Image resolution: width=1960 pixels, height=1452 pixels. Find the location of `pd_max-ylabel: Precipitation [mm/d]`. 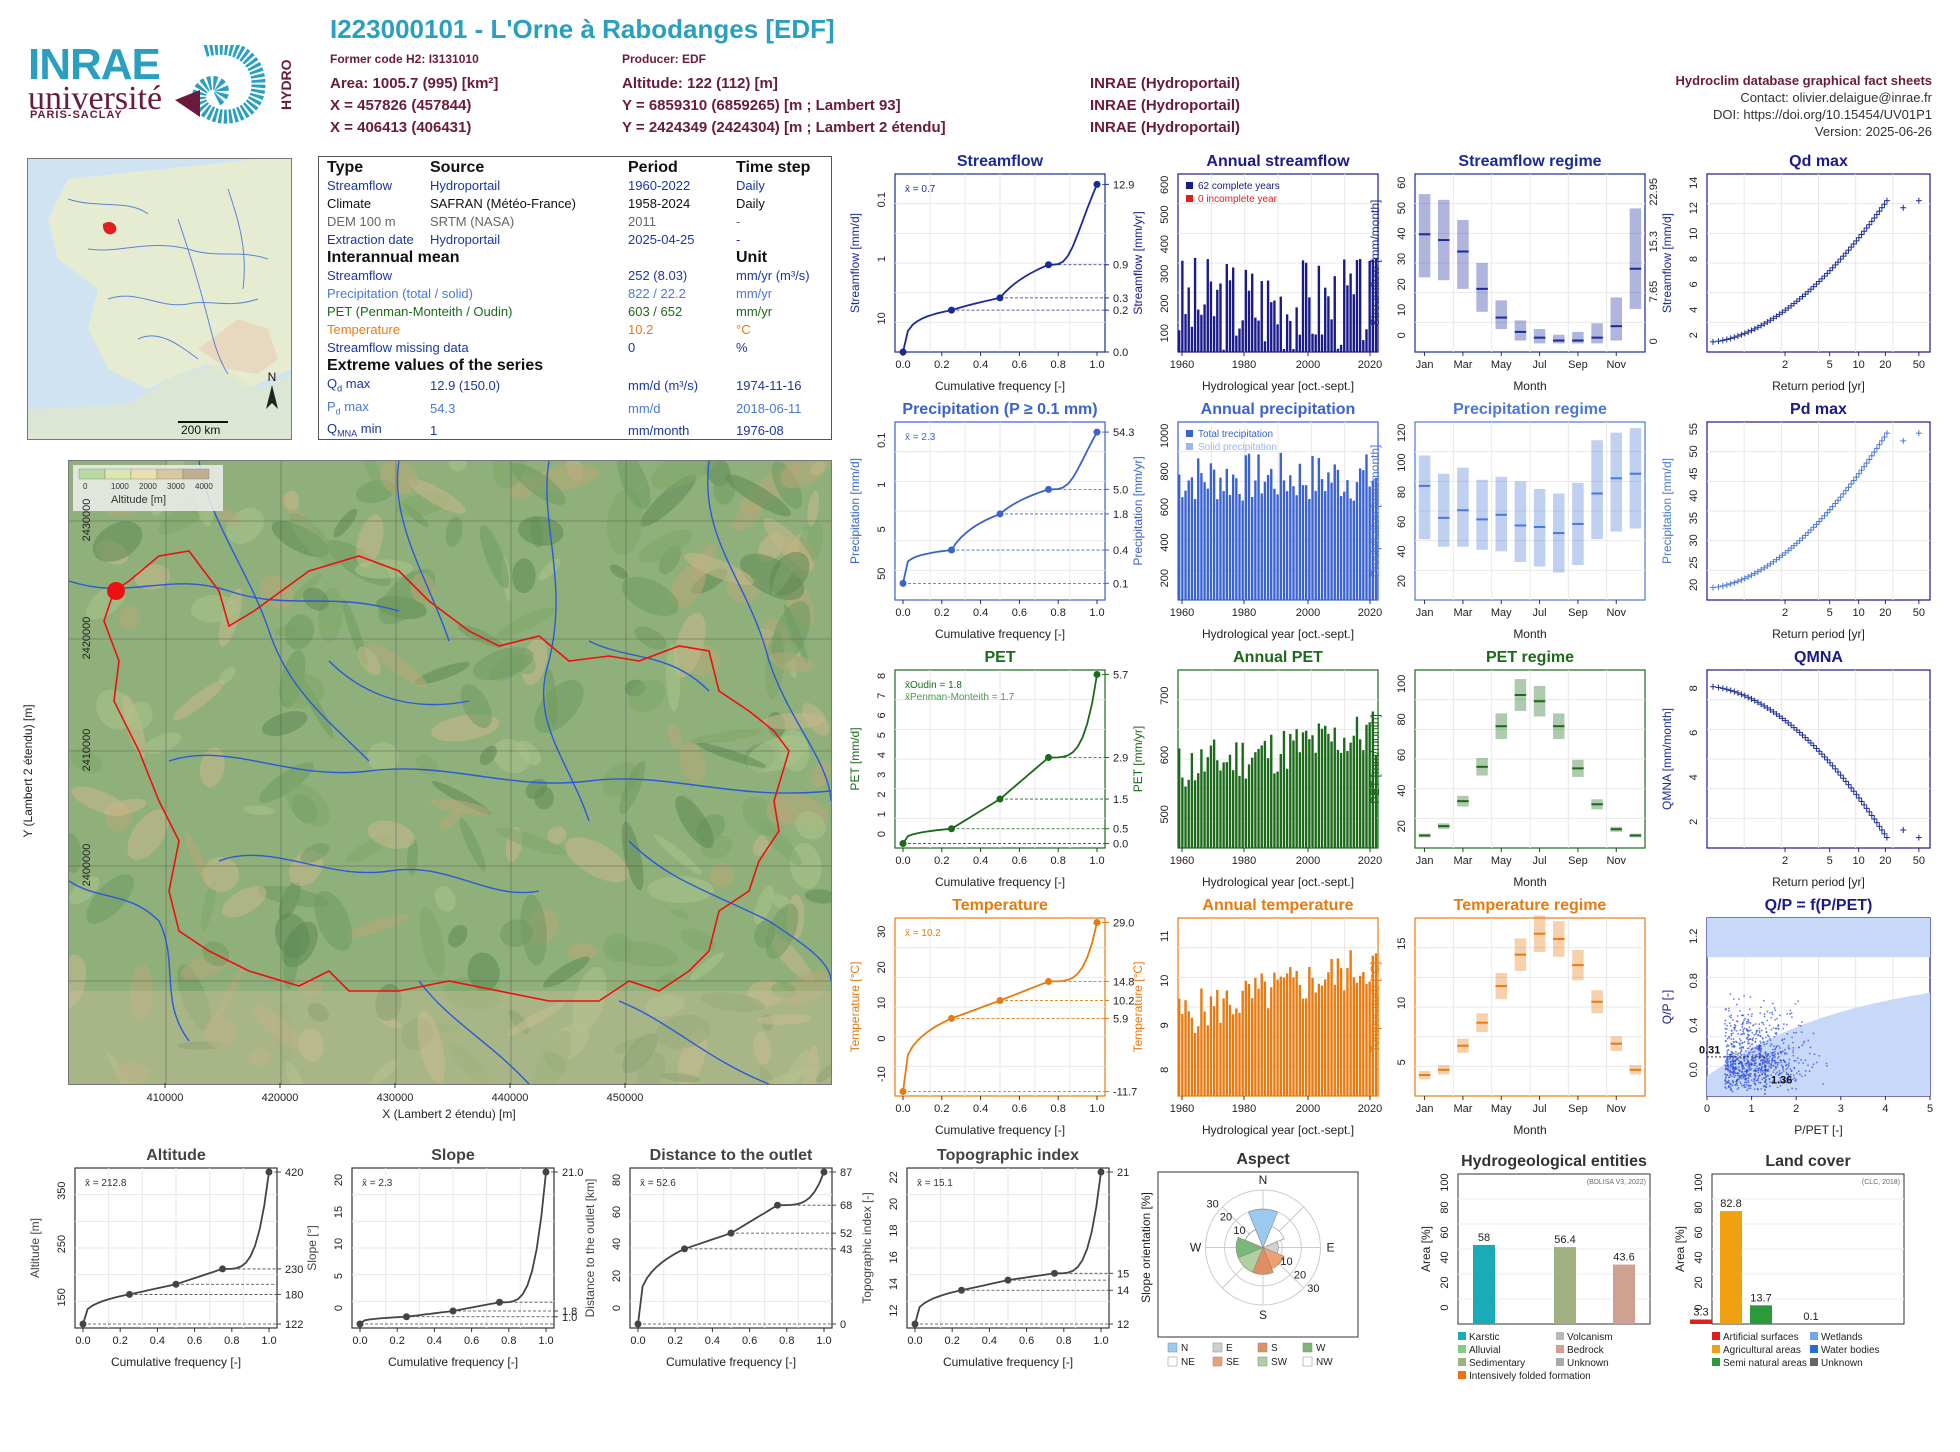

pd_max-ylabel: Precipitation [mm/d] is located at coordinates (1667, 511).